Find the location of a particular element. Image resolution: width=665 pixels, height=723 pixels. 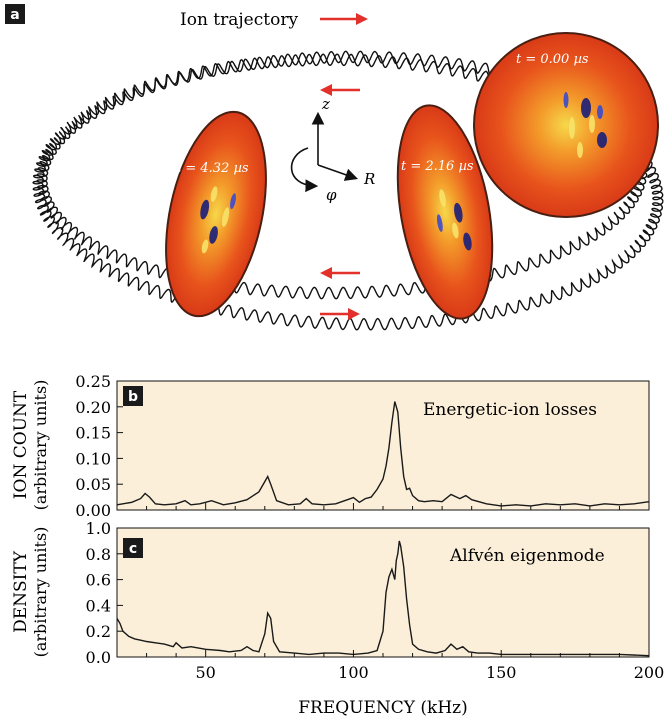

axis-phi-label: φ is located at coordinates (331, 195).